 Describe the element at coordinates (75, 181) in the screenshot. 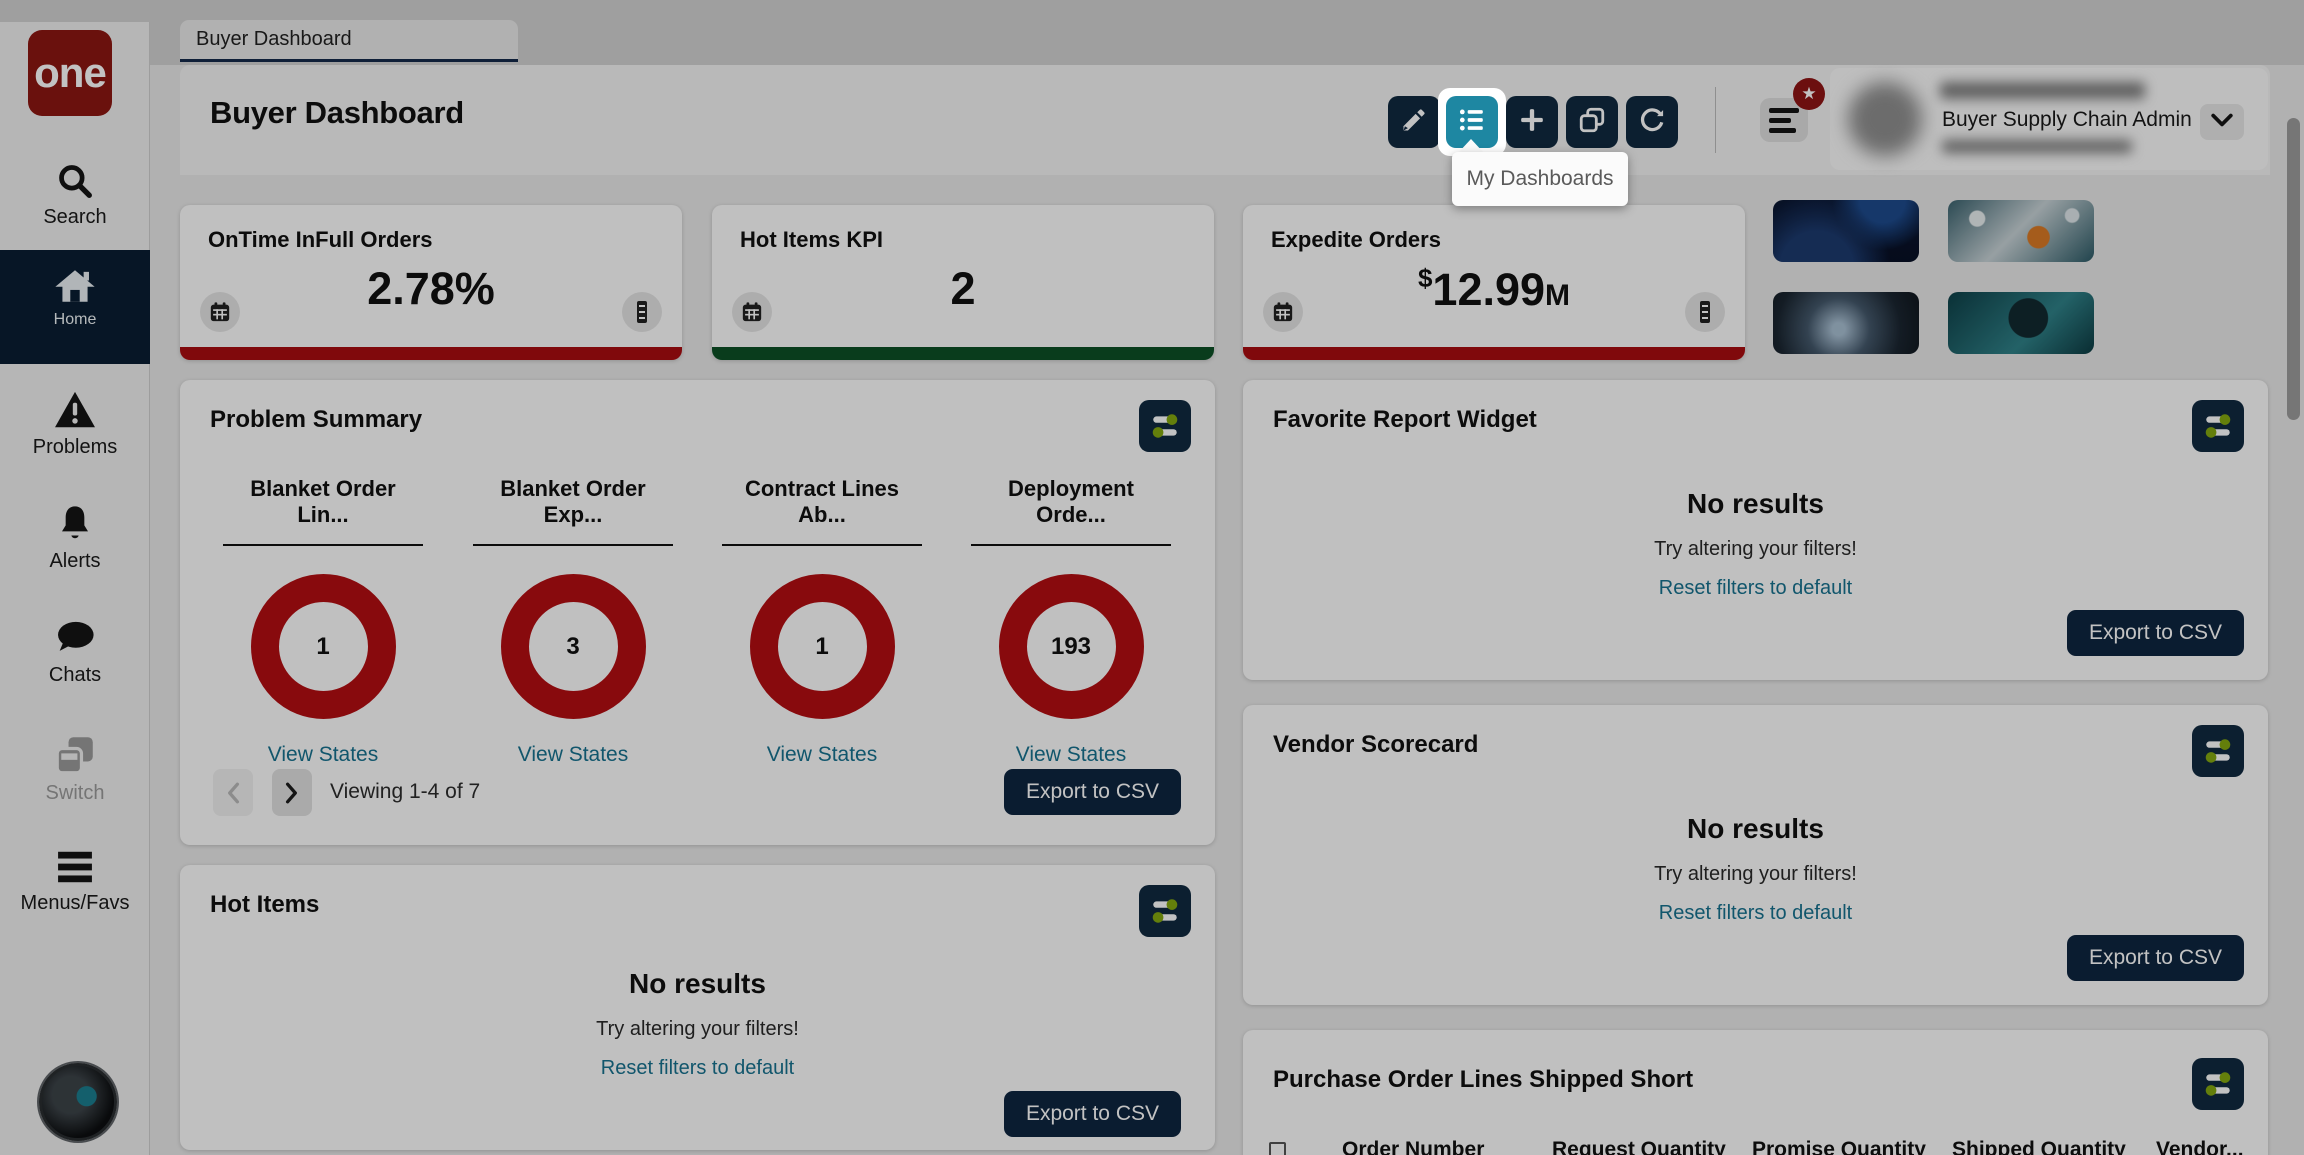

I see `search-icon` at that location.